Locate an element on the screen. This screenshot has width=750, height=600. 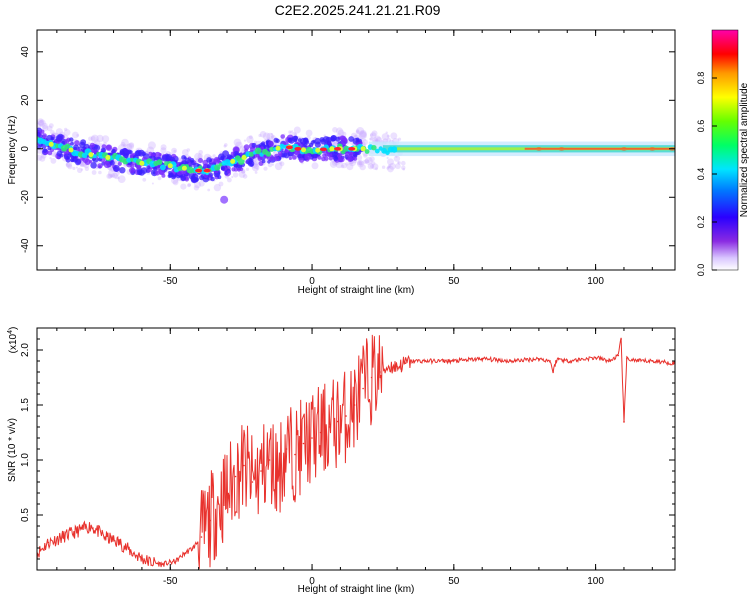
colorbar-tick-label: 0.4 is located at coordinates (701, 174).